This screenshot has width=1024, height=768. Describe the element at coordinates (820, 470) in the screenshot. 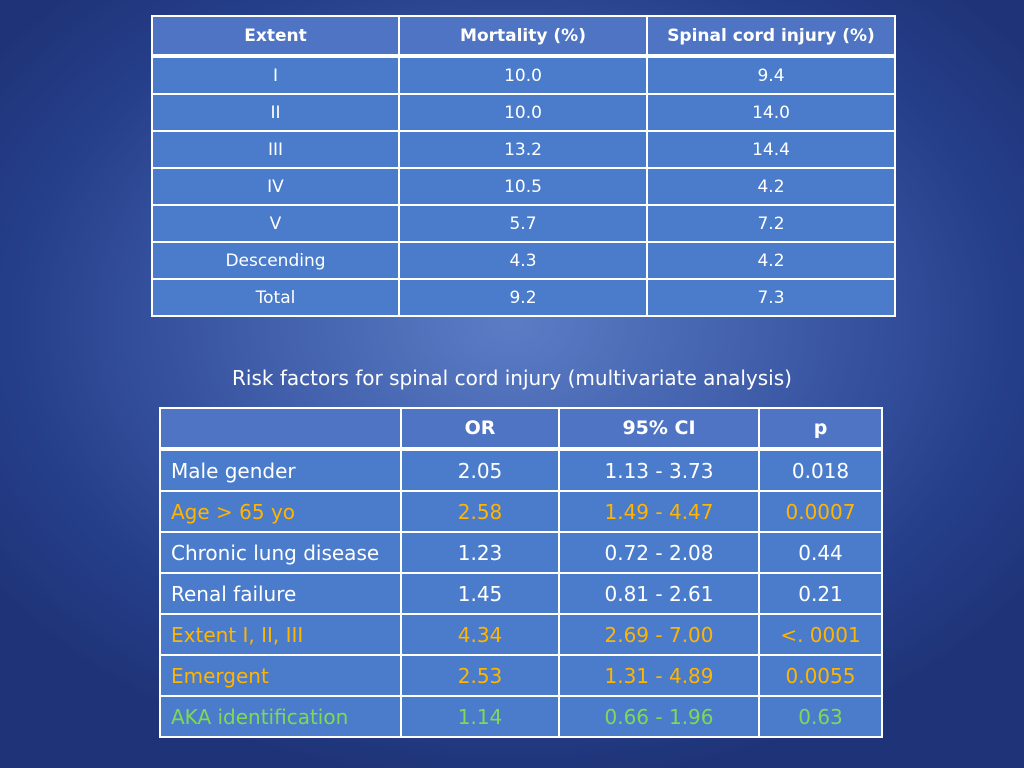

I see `cell-p: 0.018` at that location.